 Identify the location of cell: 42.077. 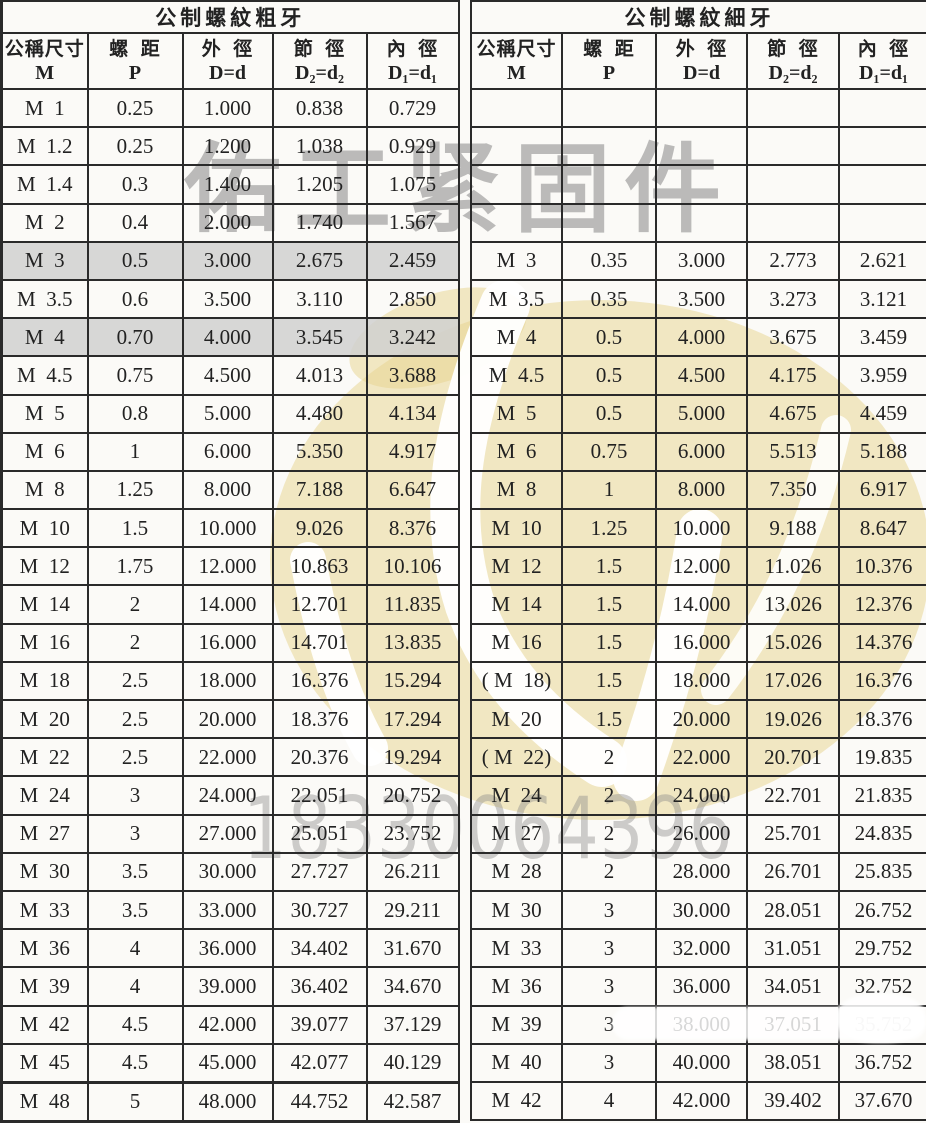
(319, 1063).